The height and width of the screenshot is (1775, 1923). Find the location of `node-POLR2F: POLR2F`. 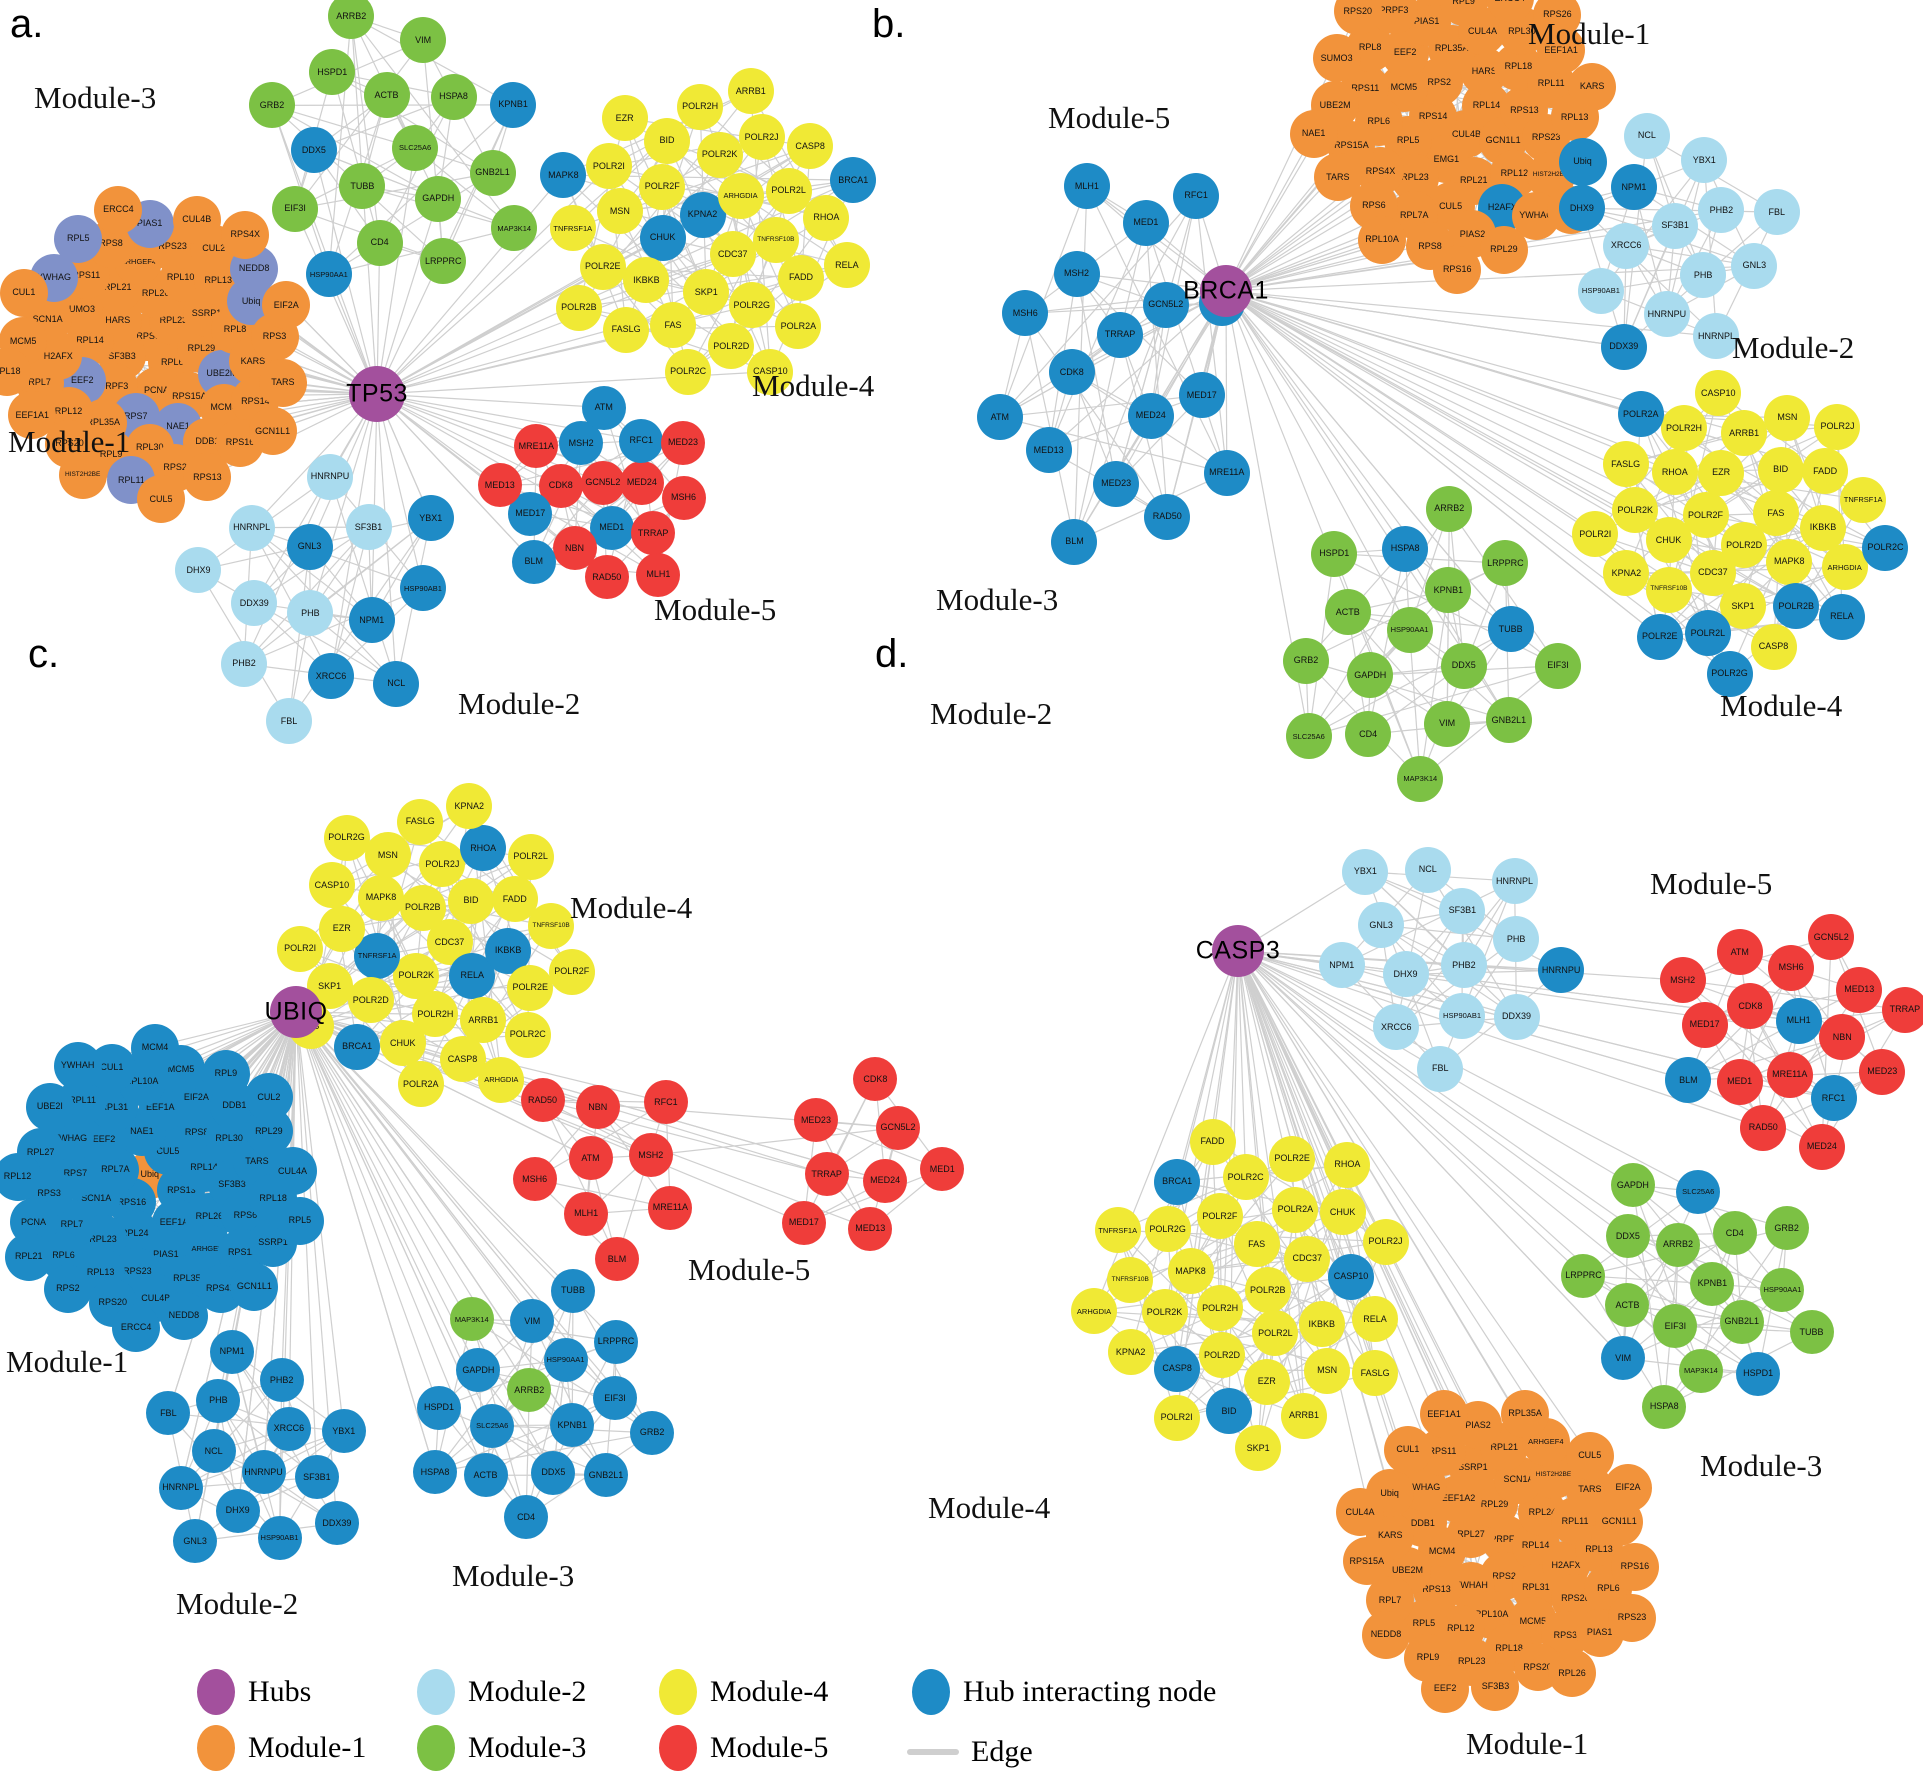

node-POLR2F: POLR2F is located at coordinates (662, 186).